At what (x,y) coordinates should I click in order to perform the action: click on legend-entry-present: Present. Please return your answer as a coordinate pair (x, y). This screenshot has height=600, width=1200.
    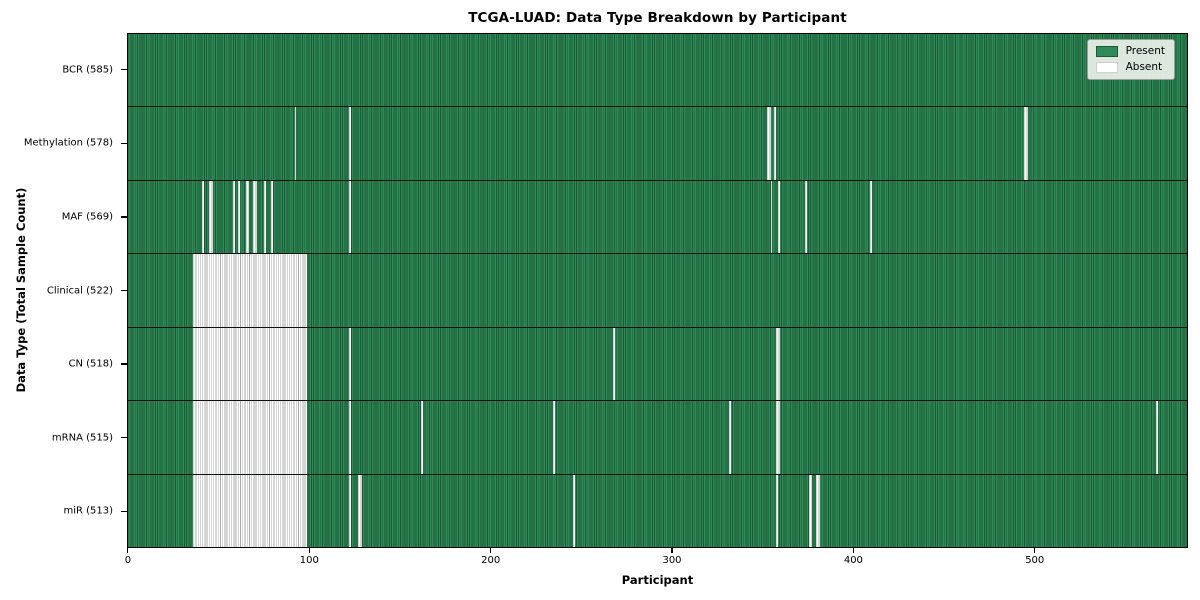
    Looking at the image, I should click on (1130, 51).